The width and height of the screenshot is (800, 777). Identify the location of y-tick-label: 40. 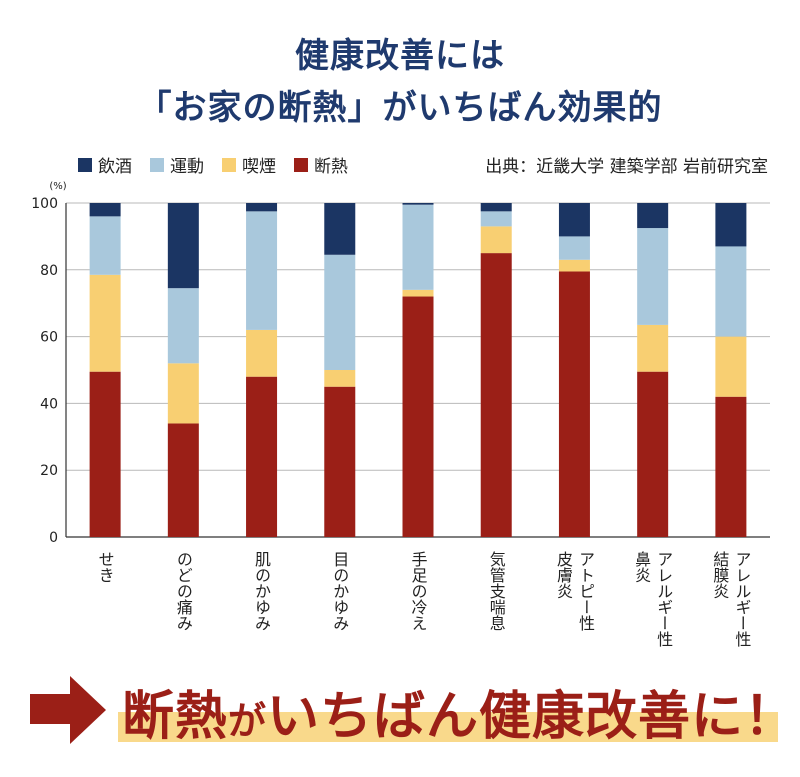
(49, 404).